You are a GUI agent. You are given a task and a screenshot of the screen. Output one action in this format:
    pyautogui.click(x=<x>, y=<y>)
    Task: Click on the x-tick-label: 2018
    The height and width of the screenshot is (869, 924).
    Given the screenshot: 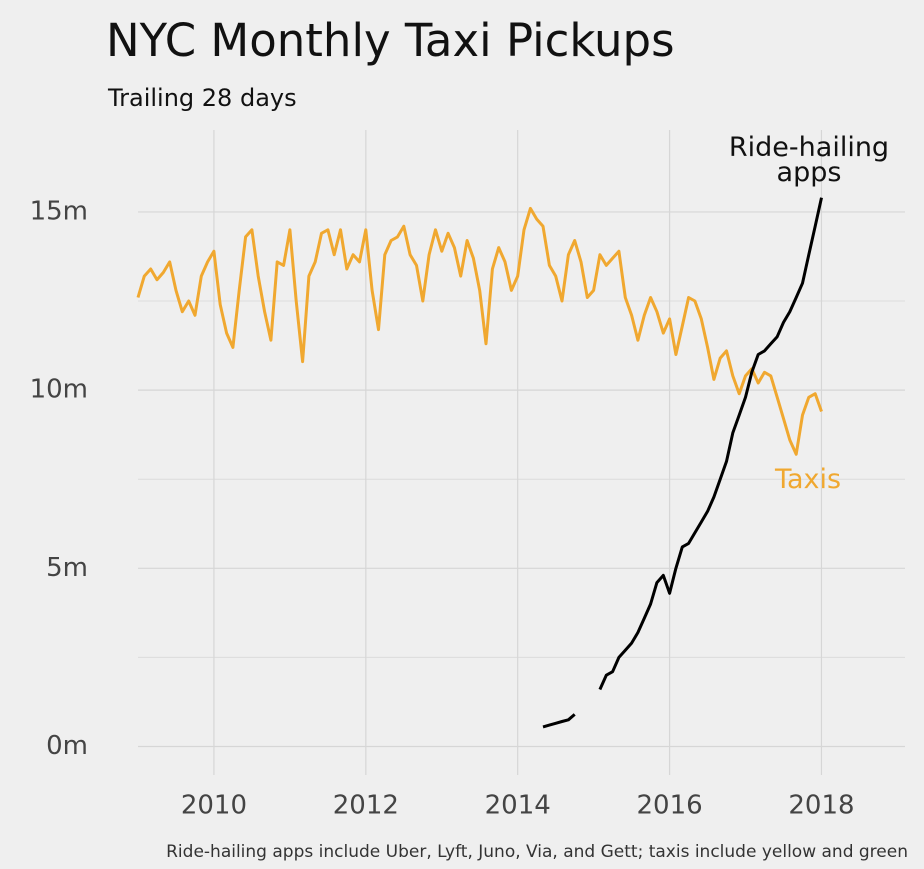 What is the action you would take?
    pyautogui.click(x=821, y=806)
    